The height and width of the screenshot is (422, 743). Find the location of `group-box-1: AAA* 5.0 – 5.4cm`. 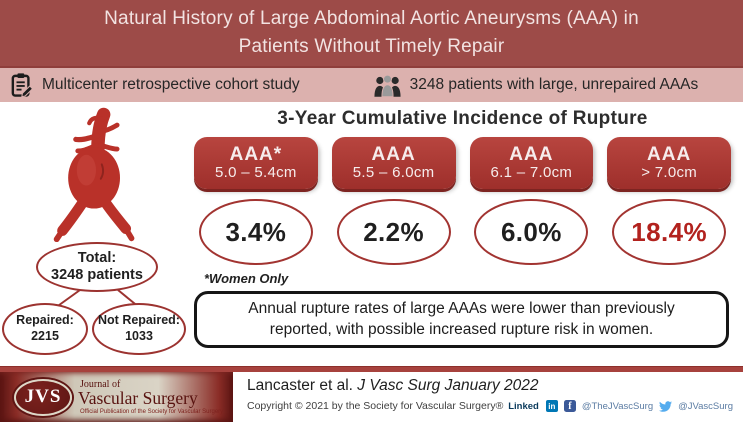

group-box-1: AAA* 5.0 – 5.4cm is located at coordinates (256, 163).